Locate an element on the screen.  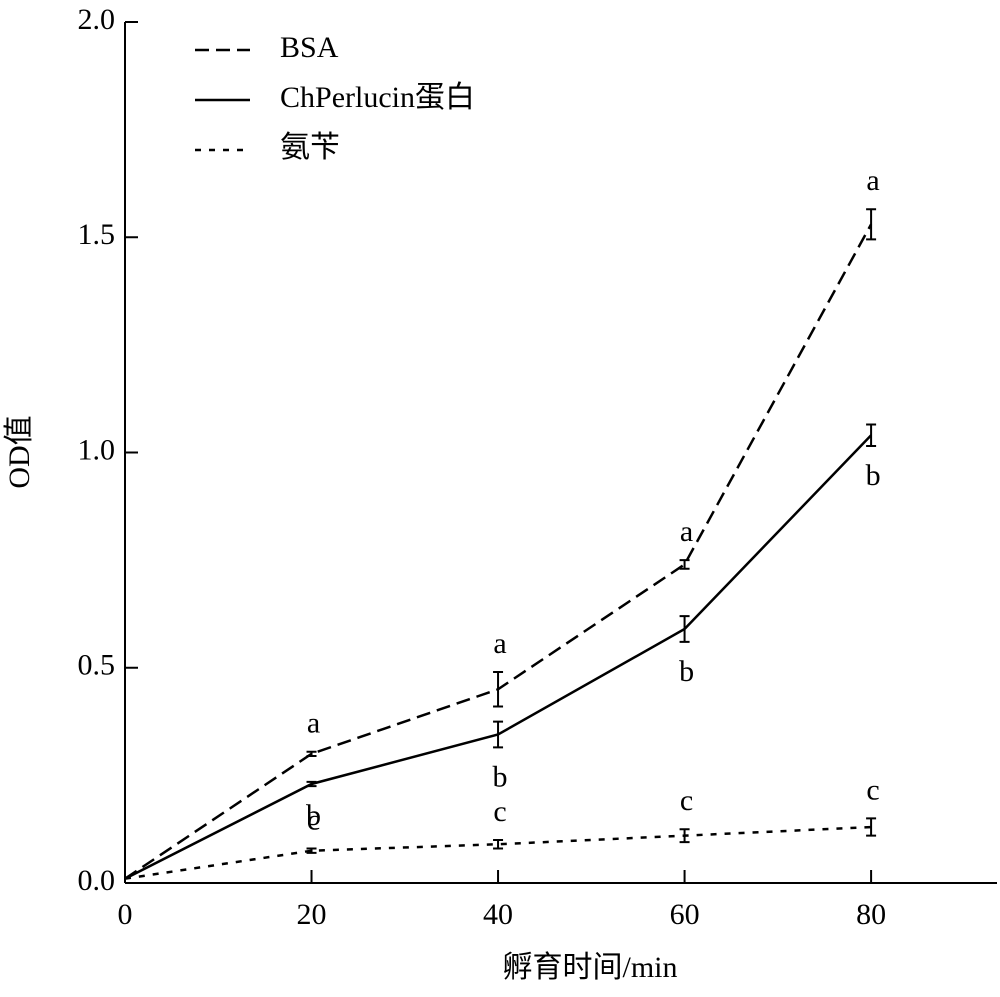
y-tick-label: 0.0 is located at coordinates (97, 880).